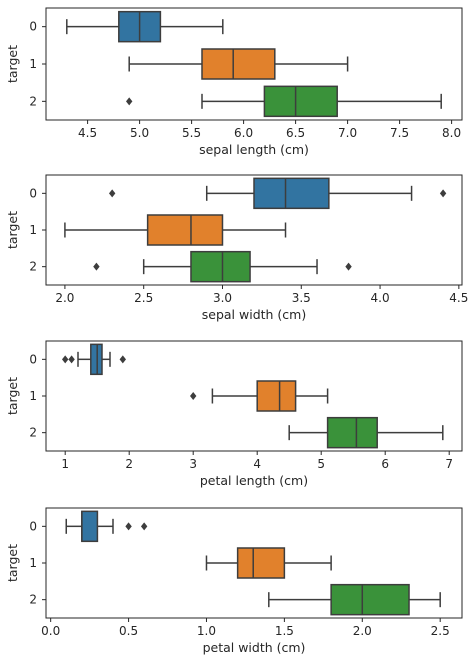 Image resolution: width=474 pixels, height=668 pixels. What do you see at coordinates (449, 464) in the screenshot?
I see `x-tick-label: 7` at bounding box center [449, 464].